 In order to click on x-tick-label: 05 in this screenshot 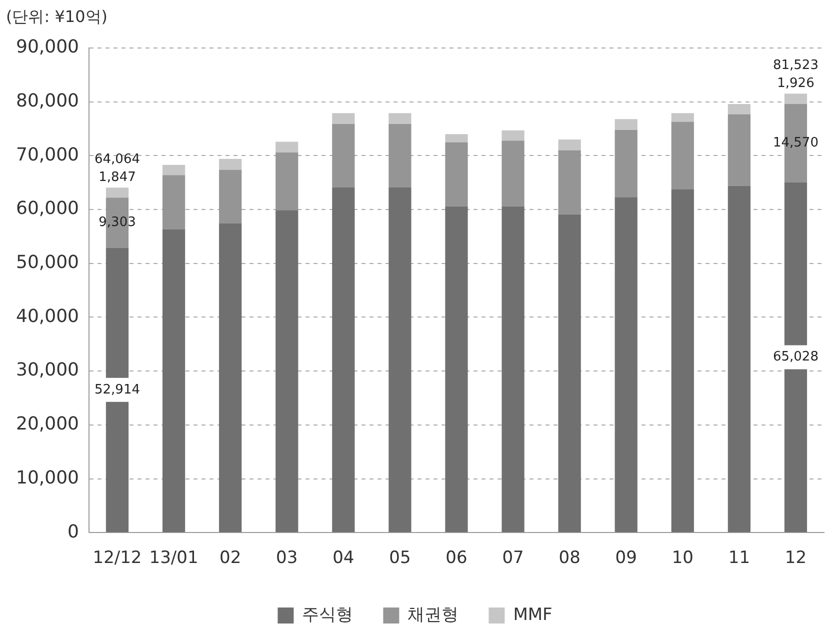, I will do `click(400, 558)`.